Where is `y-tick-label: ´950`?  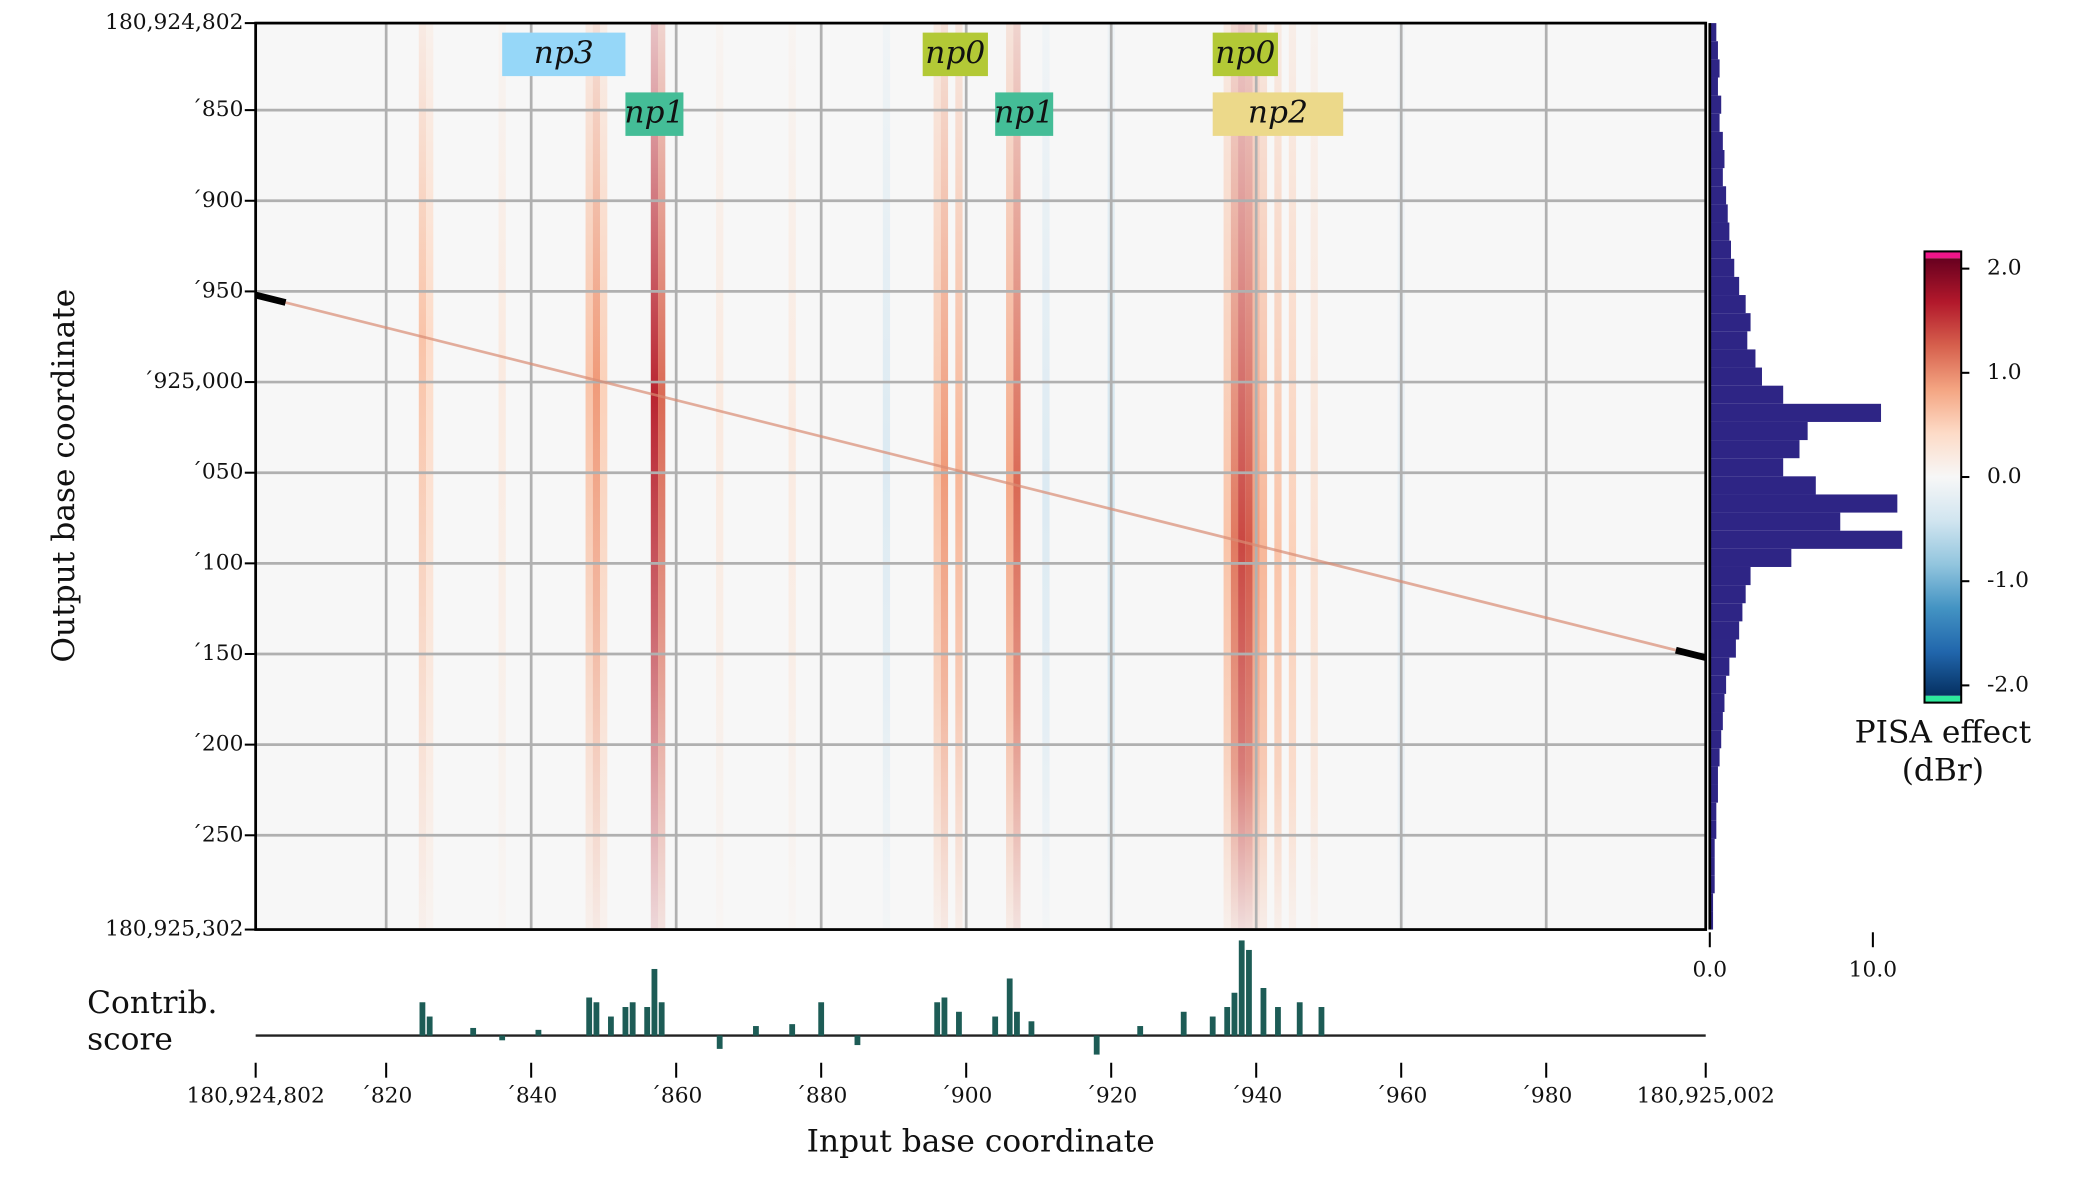
y-tick-label: ´950 is located at coordinates (217, 290).